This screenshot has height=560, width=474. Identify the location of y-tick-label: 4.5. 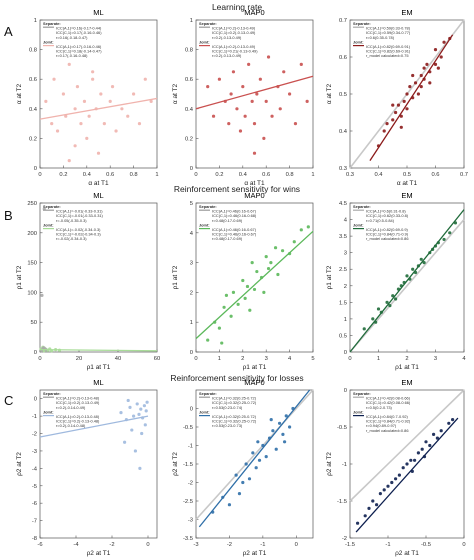
(343, 204).